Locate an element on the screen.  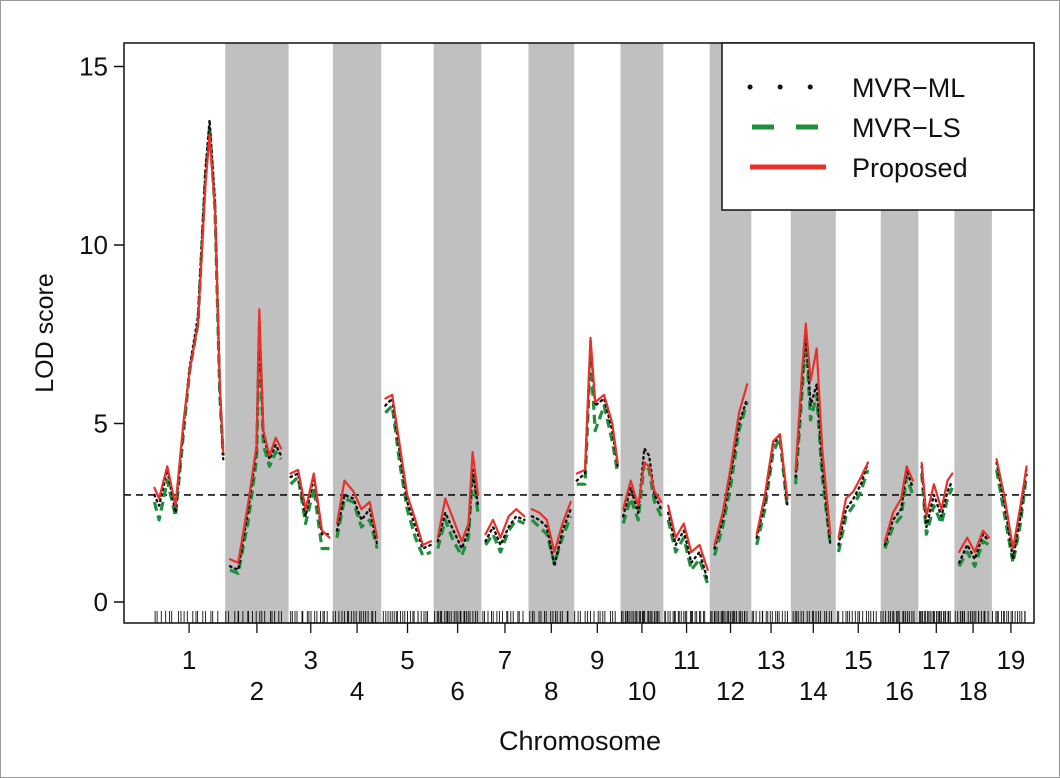
x-tick-label: 9 is located at coordinates (597, 660).